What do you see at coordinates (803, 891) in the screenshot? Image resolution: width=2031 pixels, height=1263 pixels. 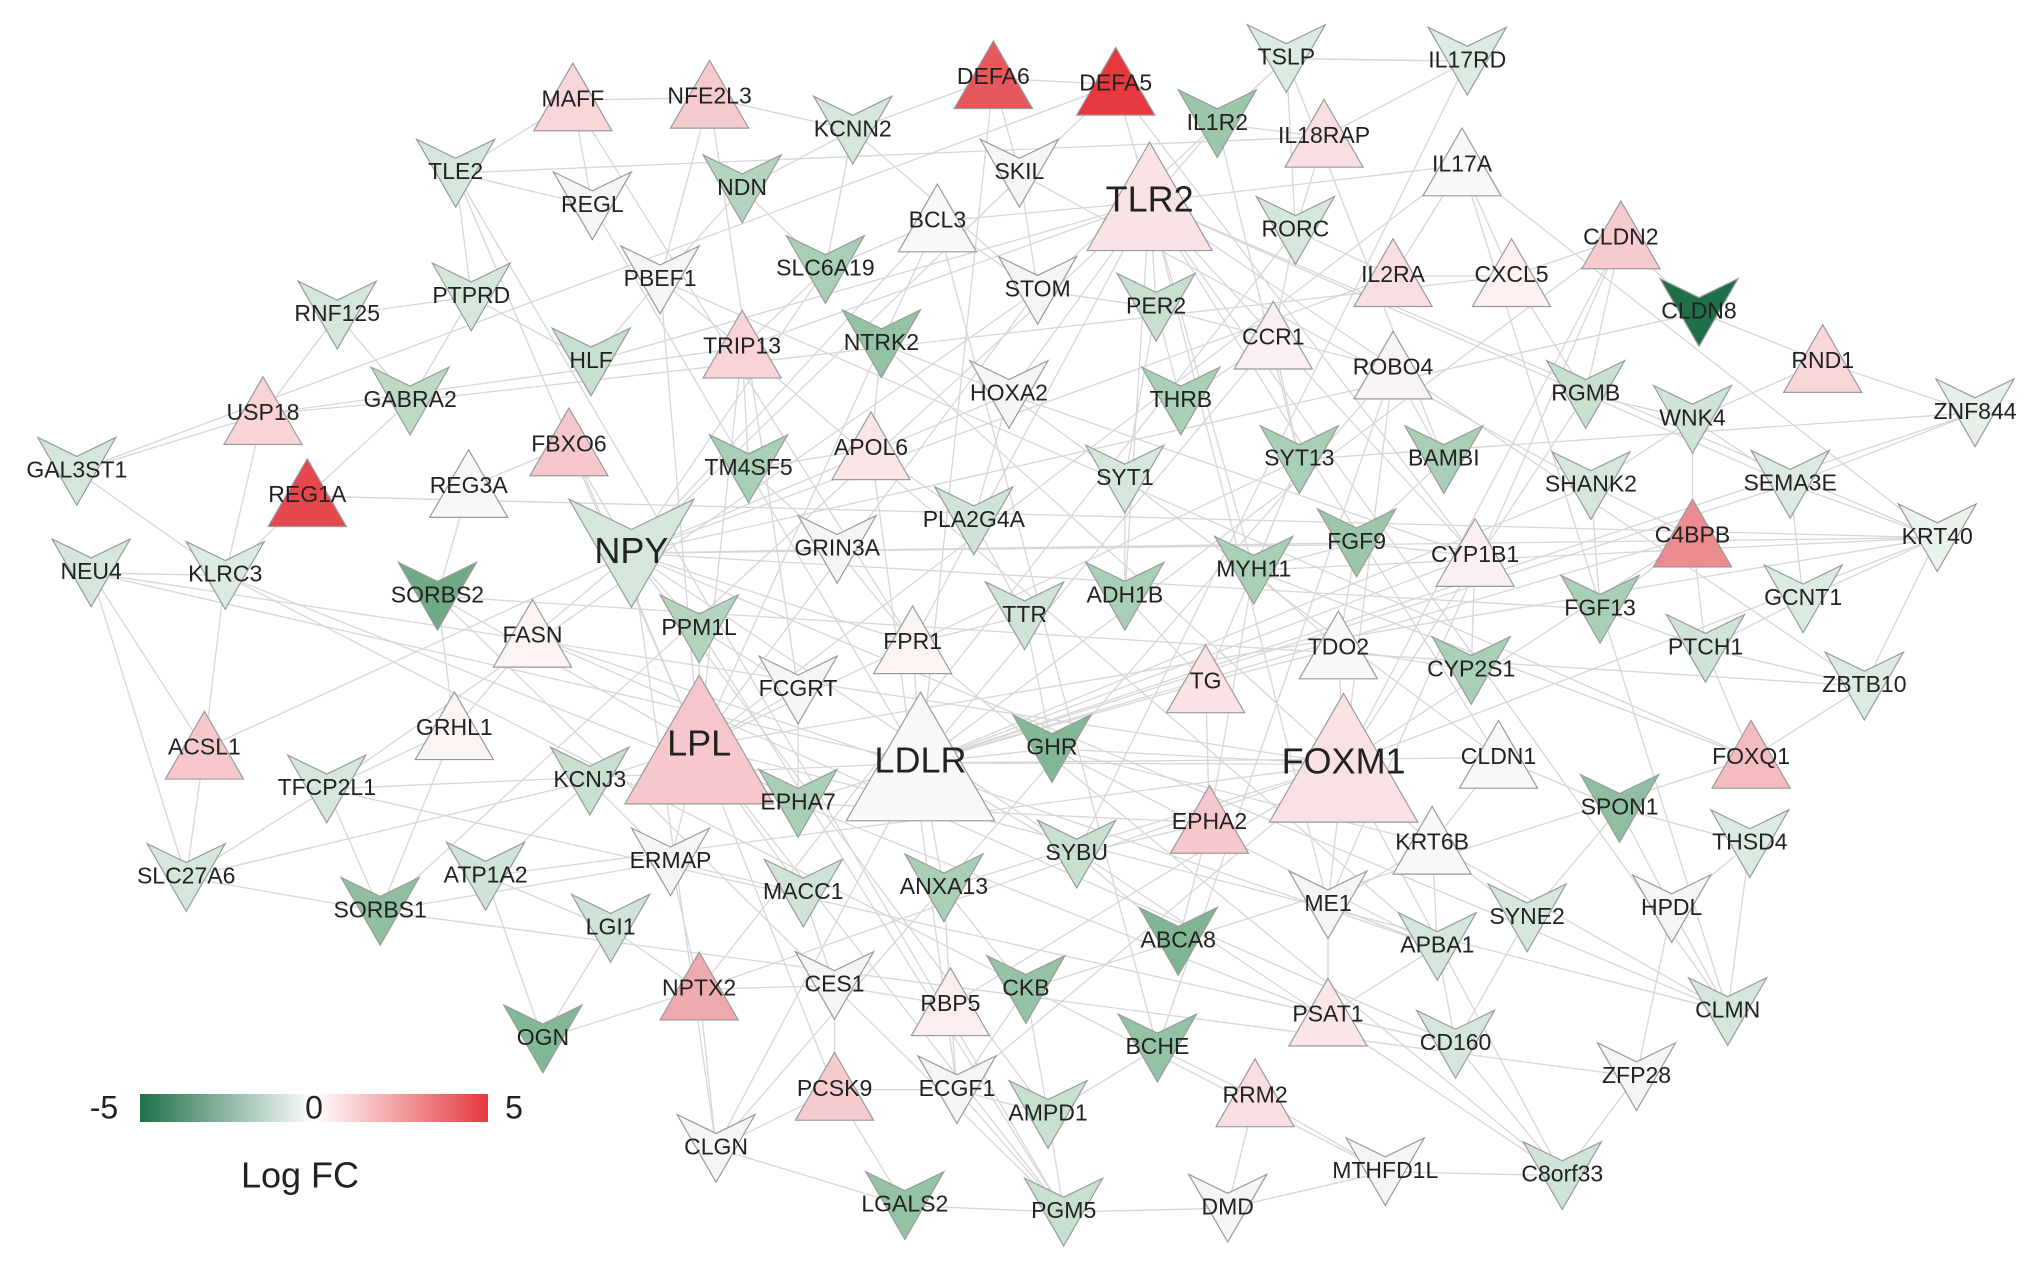 I see `node-label: MACC1` at bounding box center [803, 891].